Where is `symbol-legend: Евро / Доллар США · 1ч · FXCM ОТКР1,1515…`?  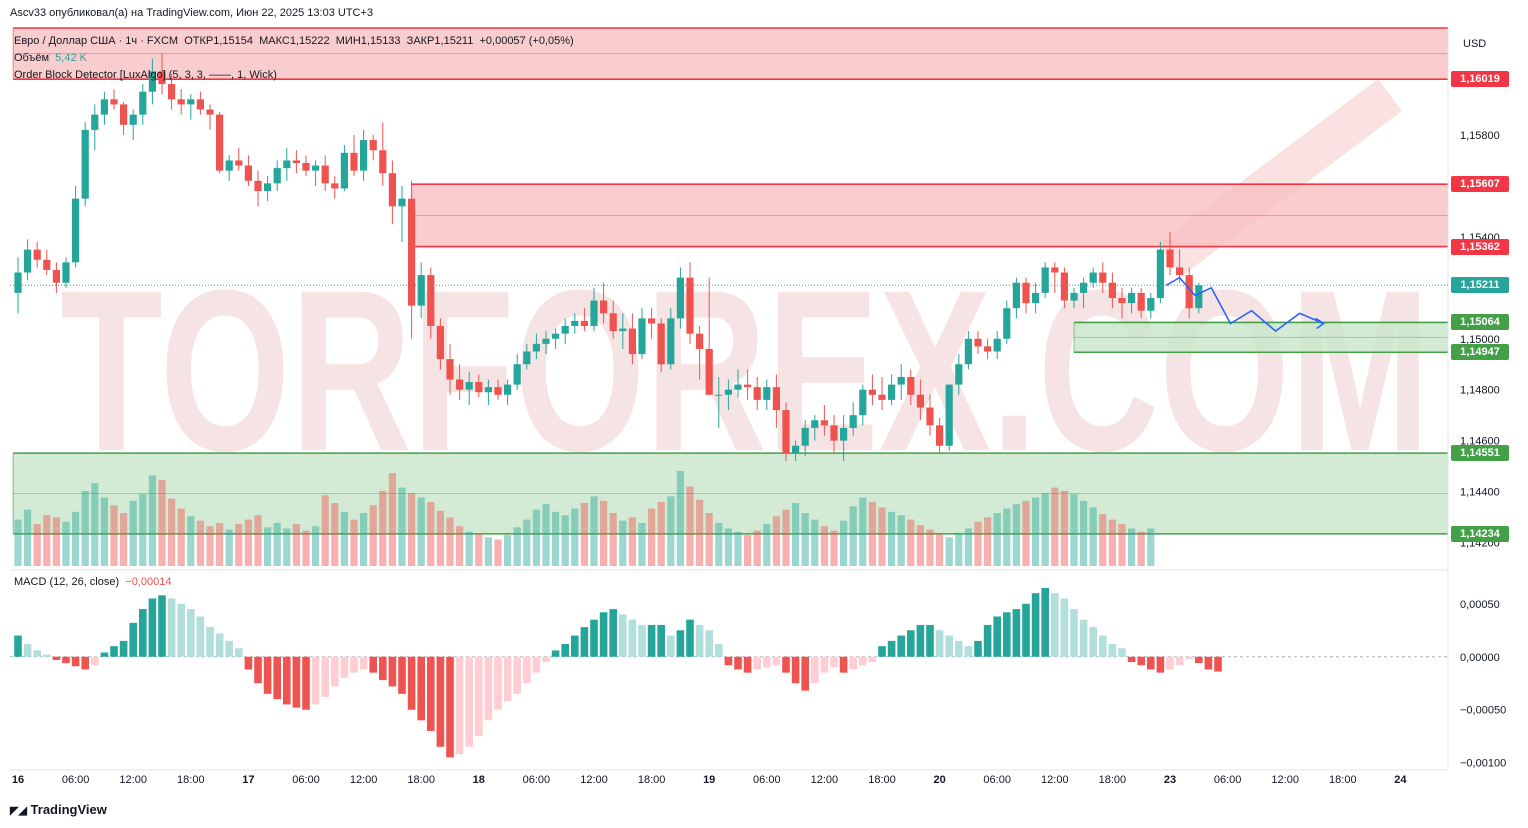 symbol-legend: Евро / Доллар США · 1ч · FXCM ОТКР1,1515… is located at coordinates (294, 41).